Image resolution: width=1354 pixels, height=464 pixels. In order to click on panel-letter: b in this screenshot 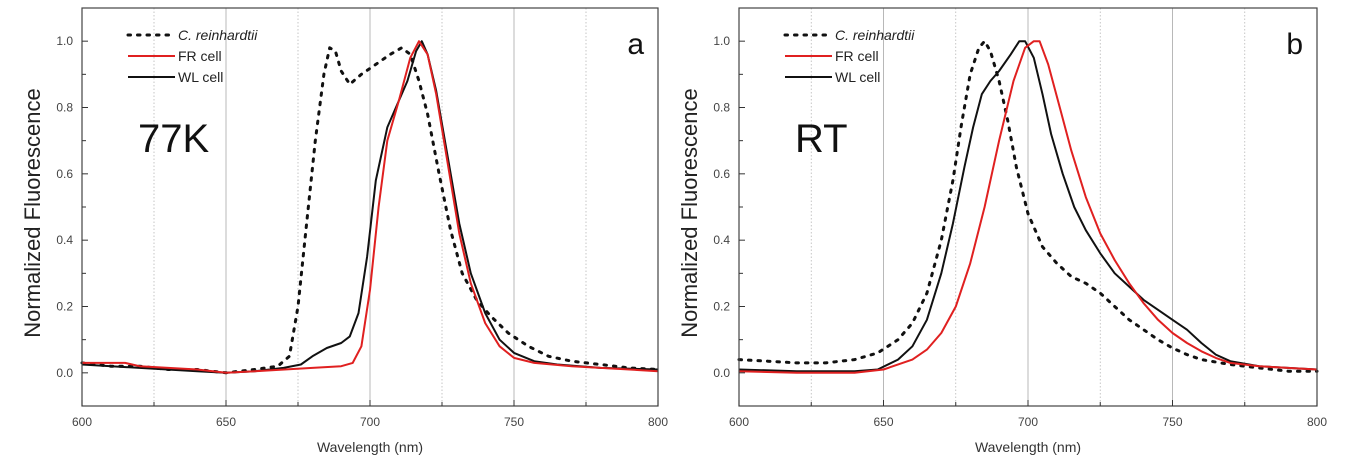, I will do `click(1294, 44)`.